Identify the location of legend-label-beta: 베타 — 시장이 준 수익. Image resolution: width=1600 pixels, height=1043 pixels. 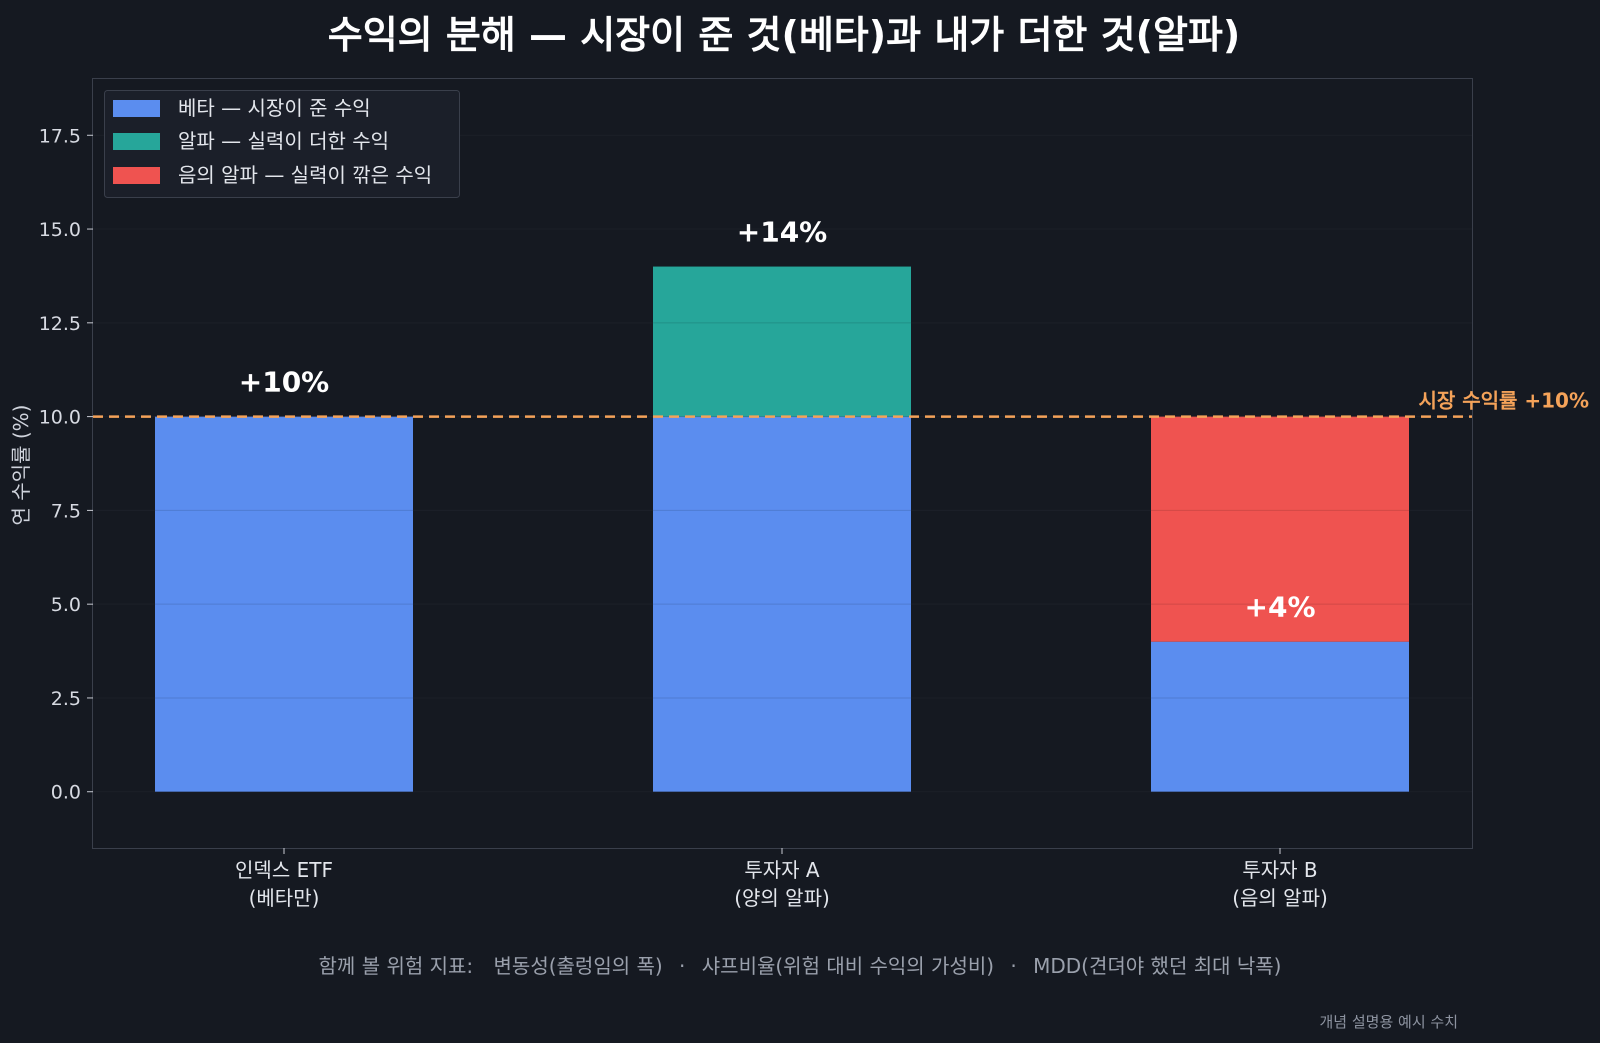
(274, 108).